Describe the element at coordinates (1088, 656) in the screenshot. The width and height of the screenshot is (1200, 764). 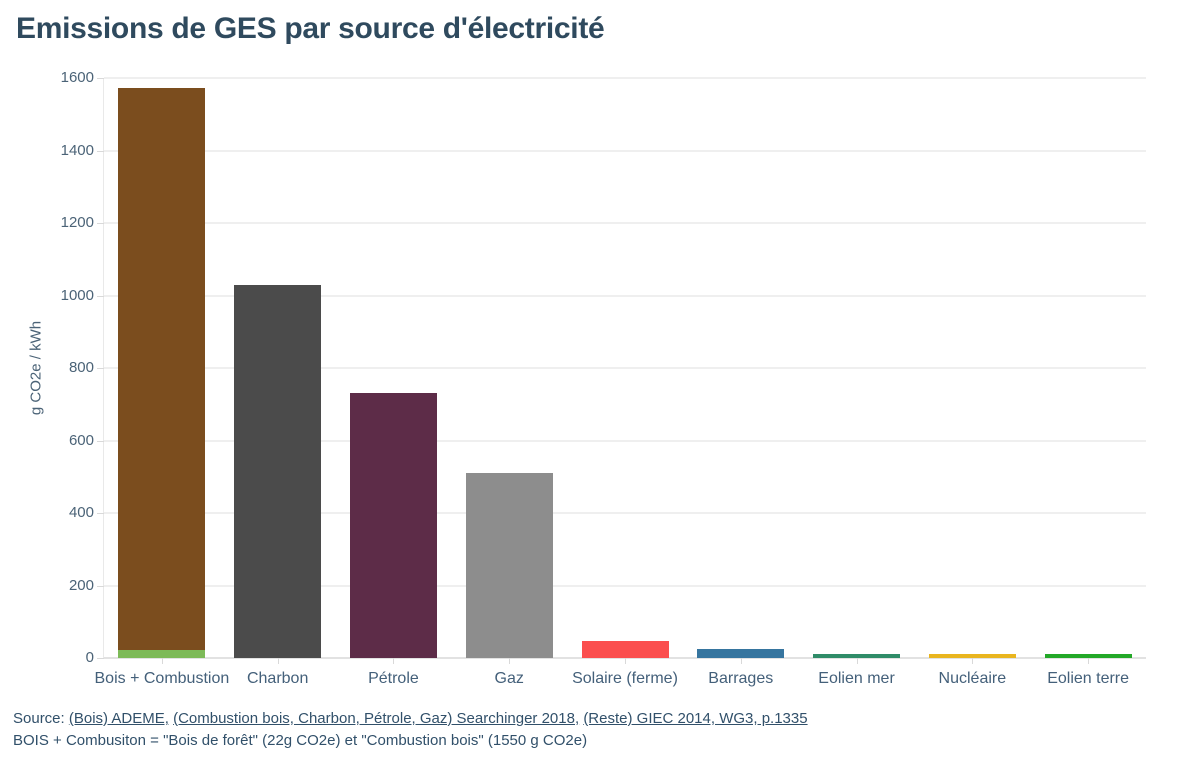
I see `bar-eolien-terre` at that location.